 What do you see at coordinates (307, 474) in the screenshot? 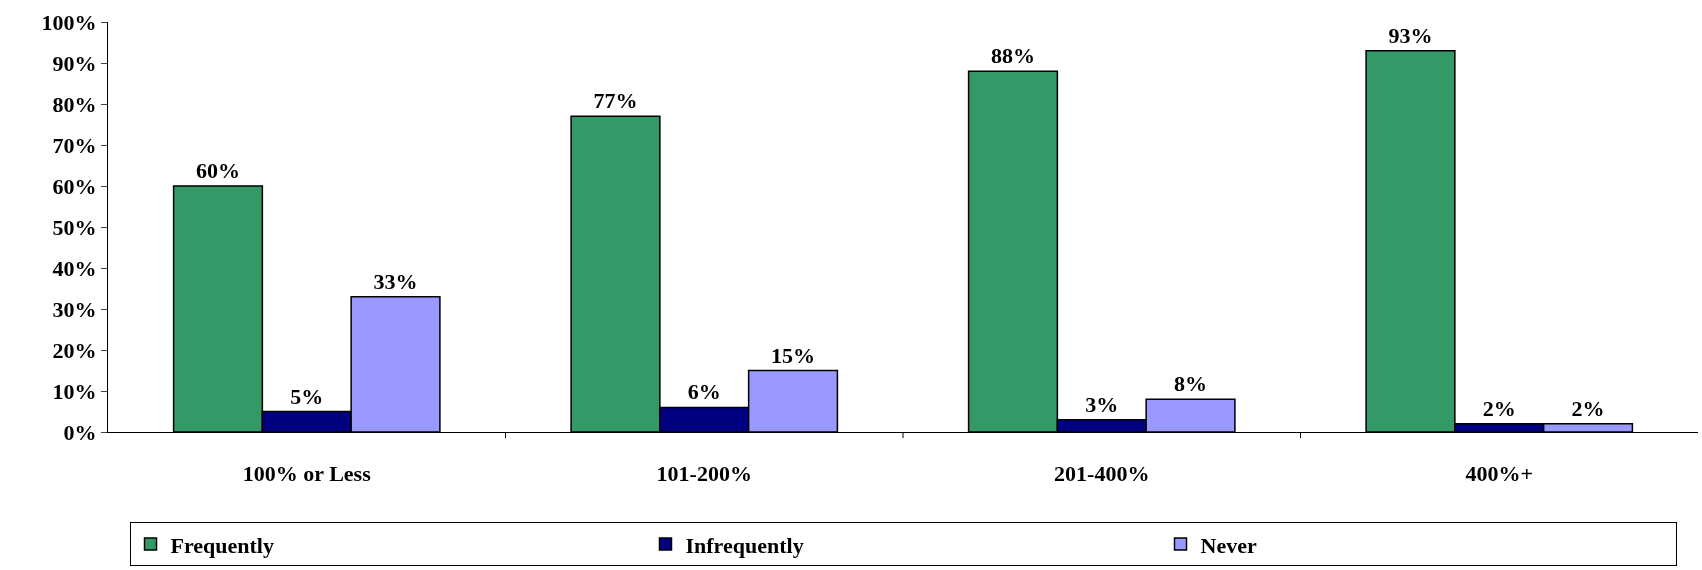
I see `x-tick-label: 100% or Less` at bounding box center [307, 474].